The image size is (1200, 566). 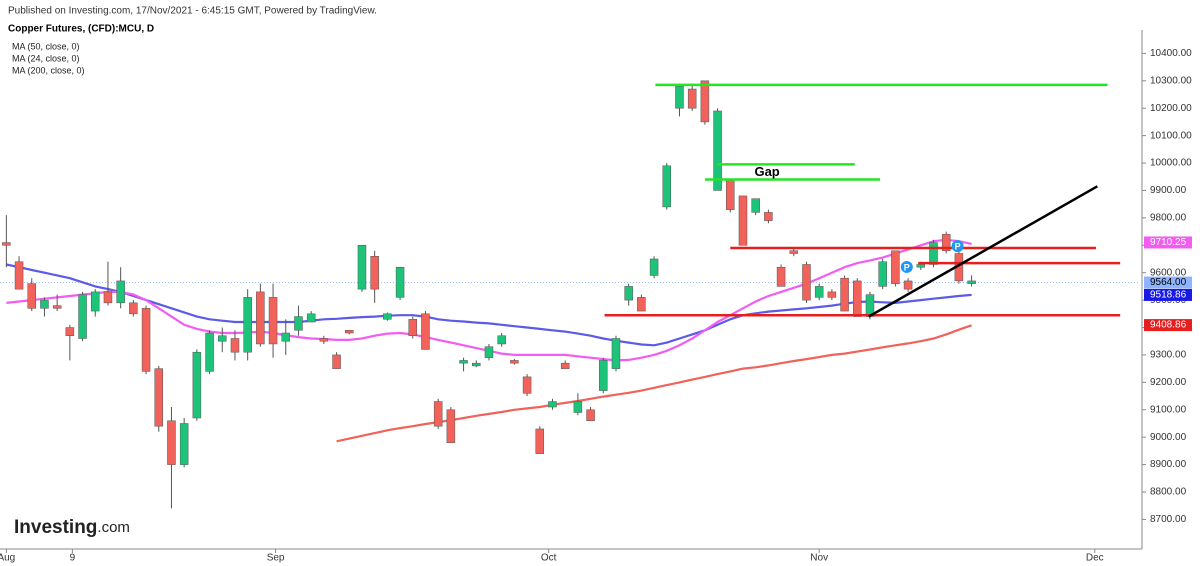 I want to click on x-tick-label: Oct, so click(x=549, y=558).